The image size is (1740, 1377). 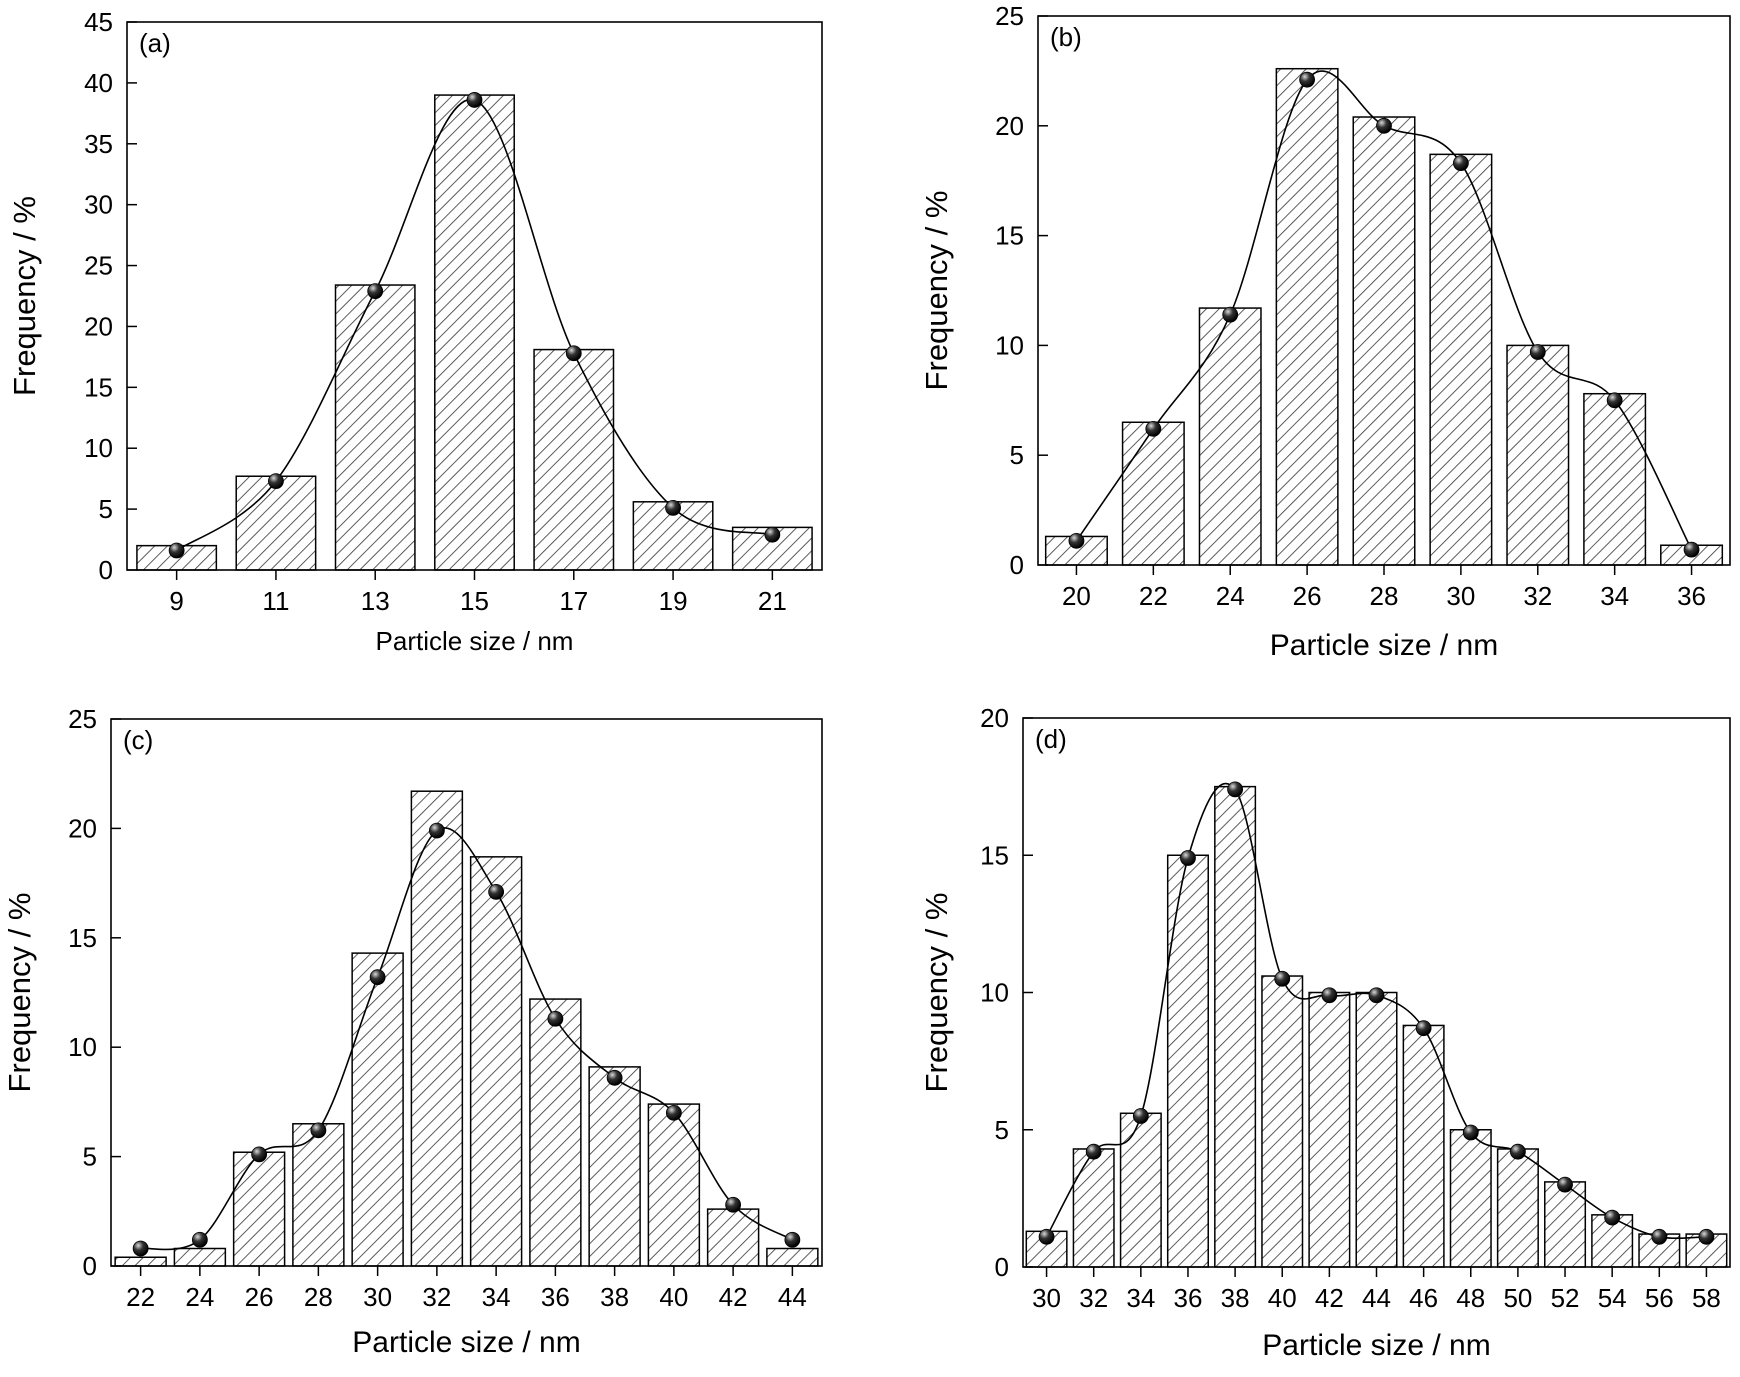 What do you see at coordinates (1384, 596) in the screenshot?
I see `x-tick-label: 28` at bounding box center [1384, 596].